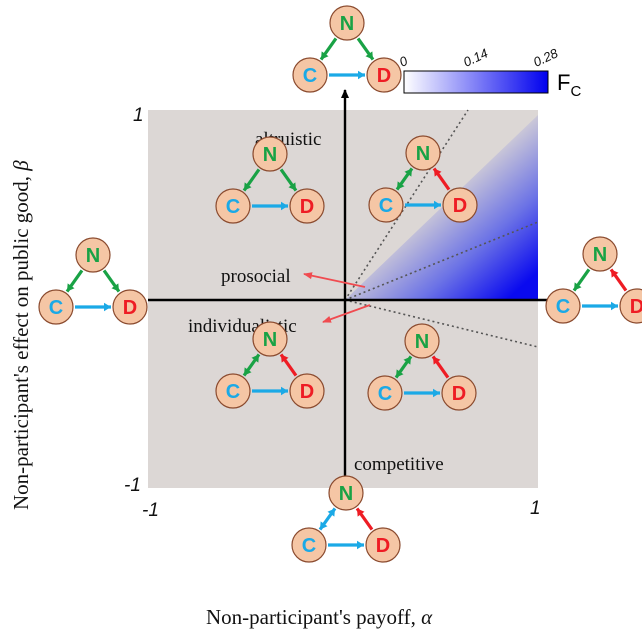 The height and width of the screenshot is (633, 642). What do you see at coordinates (334, 280) in the screenshot?
I see `prosocial-pointer` at bounding box center [334, 280].